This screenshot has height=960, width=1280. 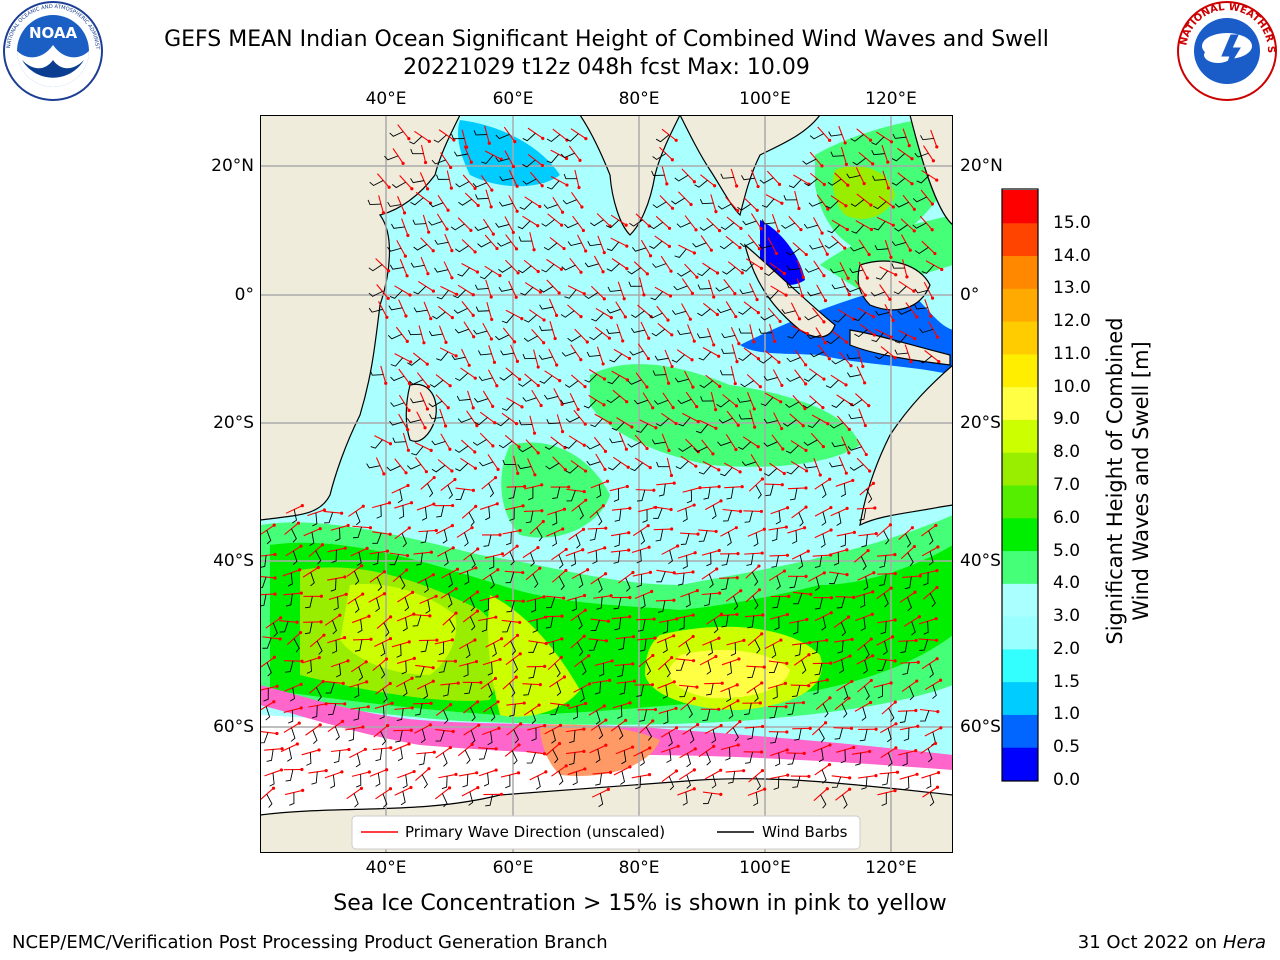 I want to click on colorbar-tick-label: 3.0, so click(x=1067, y=616).